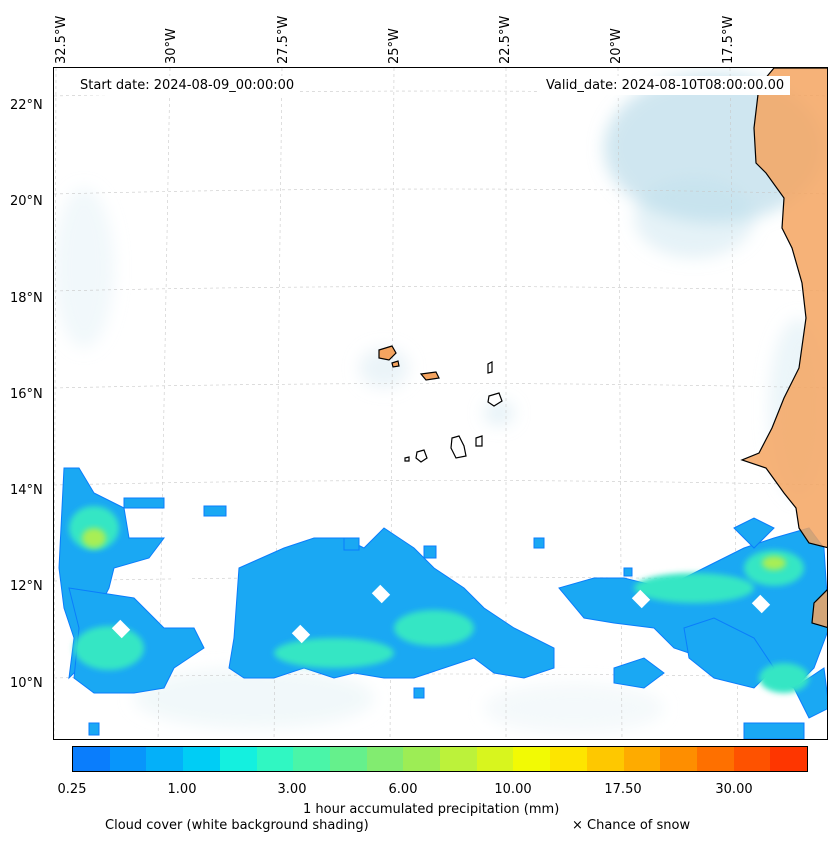  What do you see at coordinates (421, 456) in the screenshot?
I see `island-fogo` at bounding box center [421, 456].